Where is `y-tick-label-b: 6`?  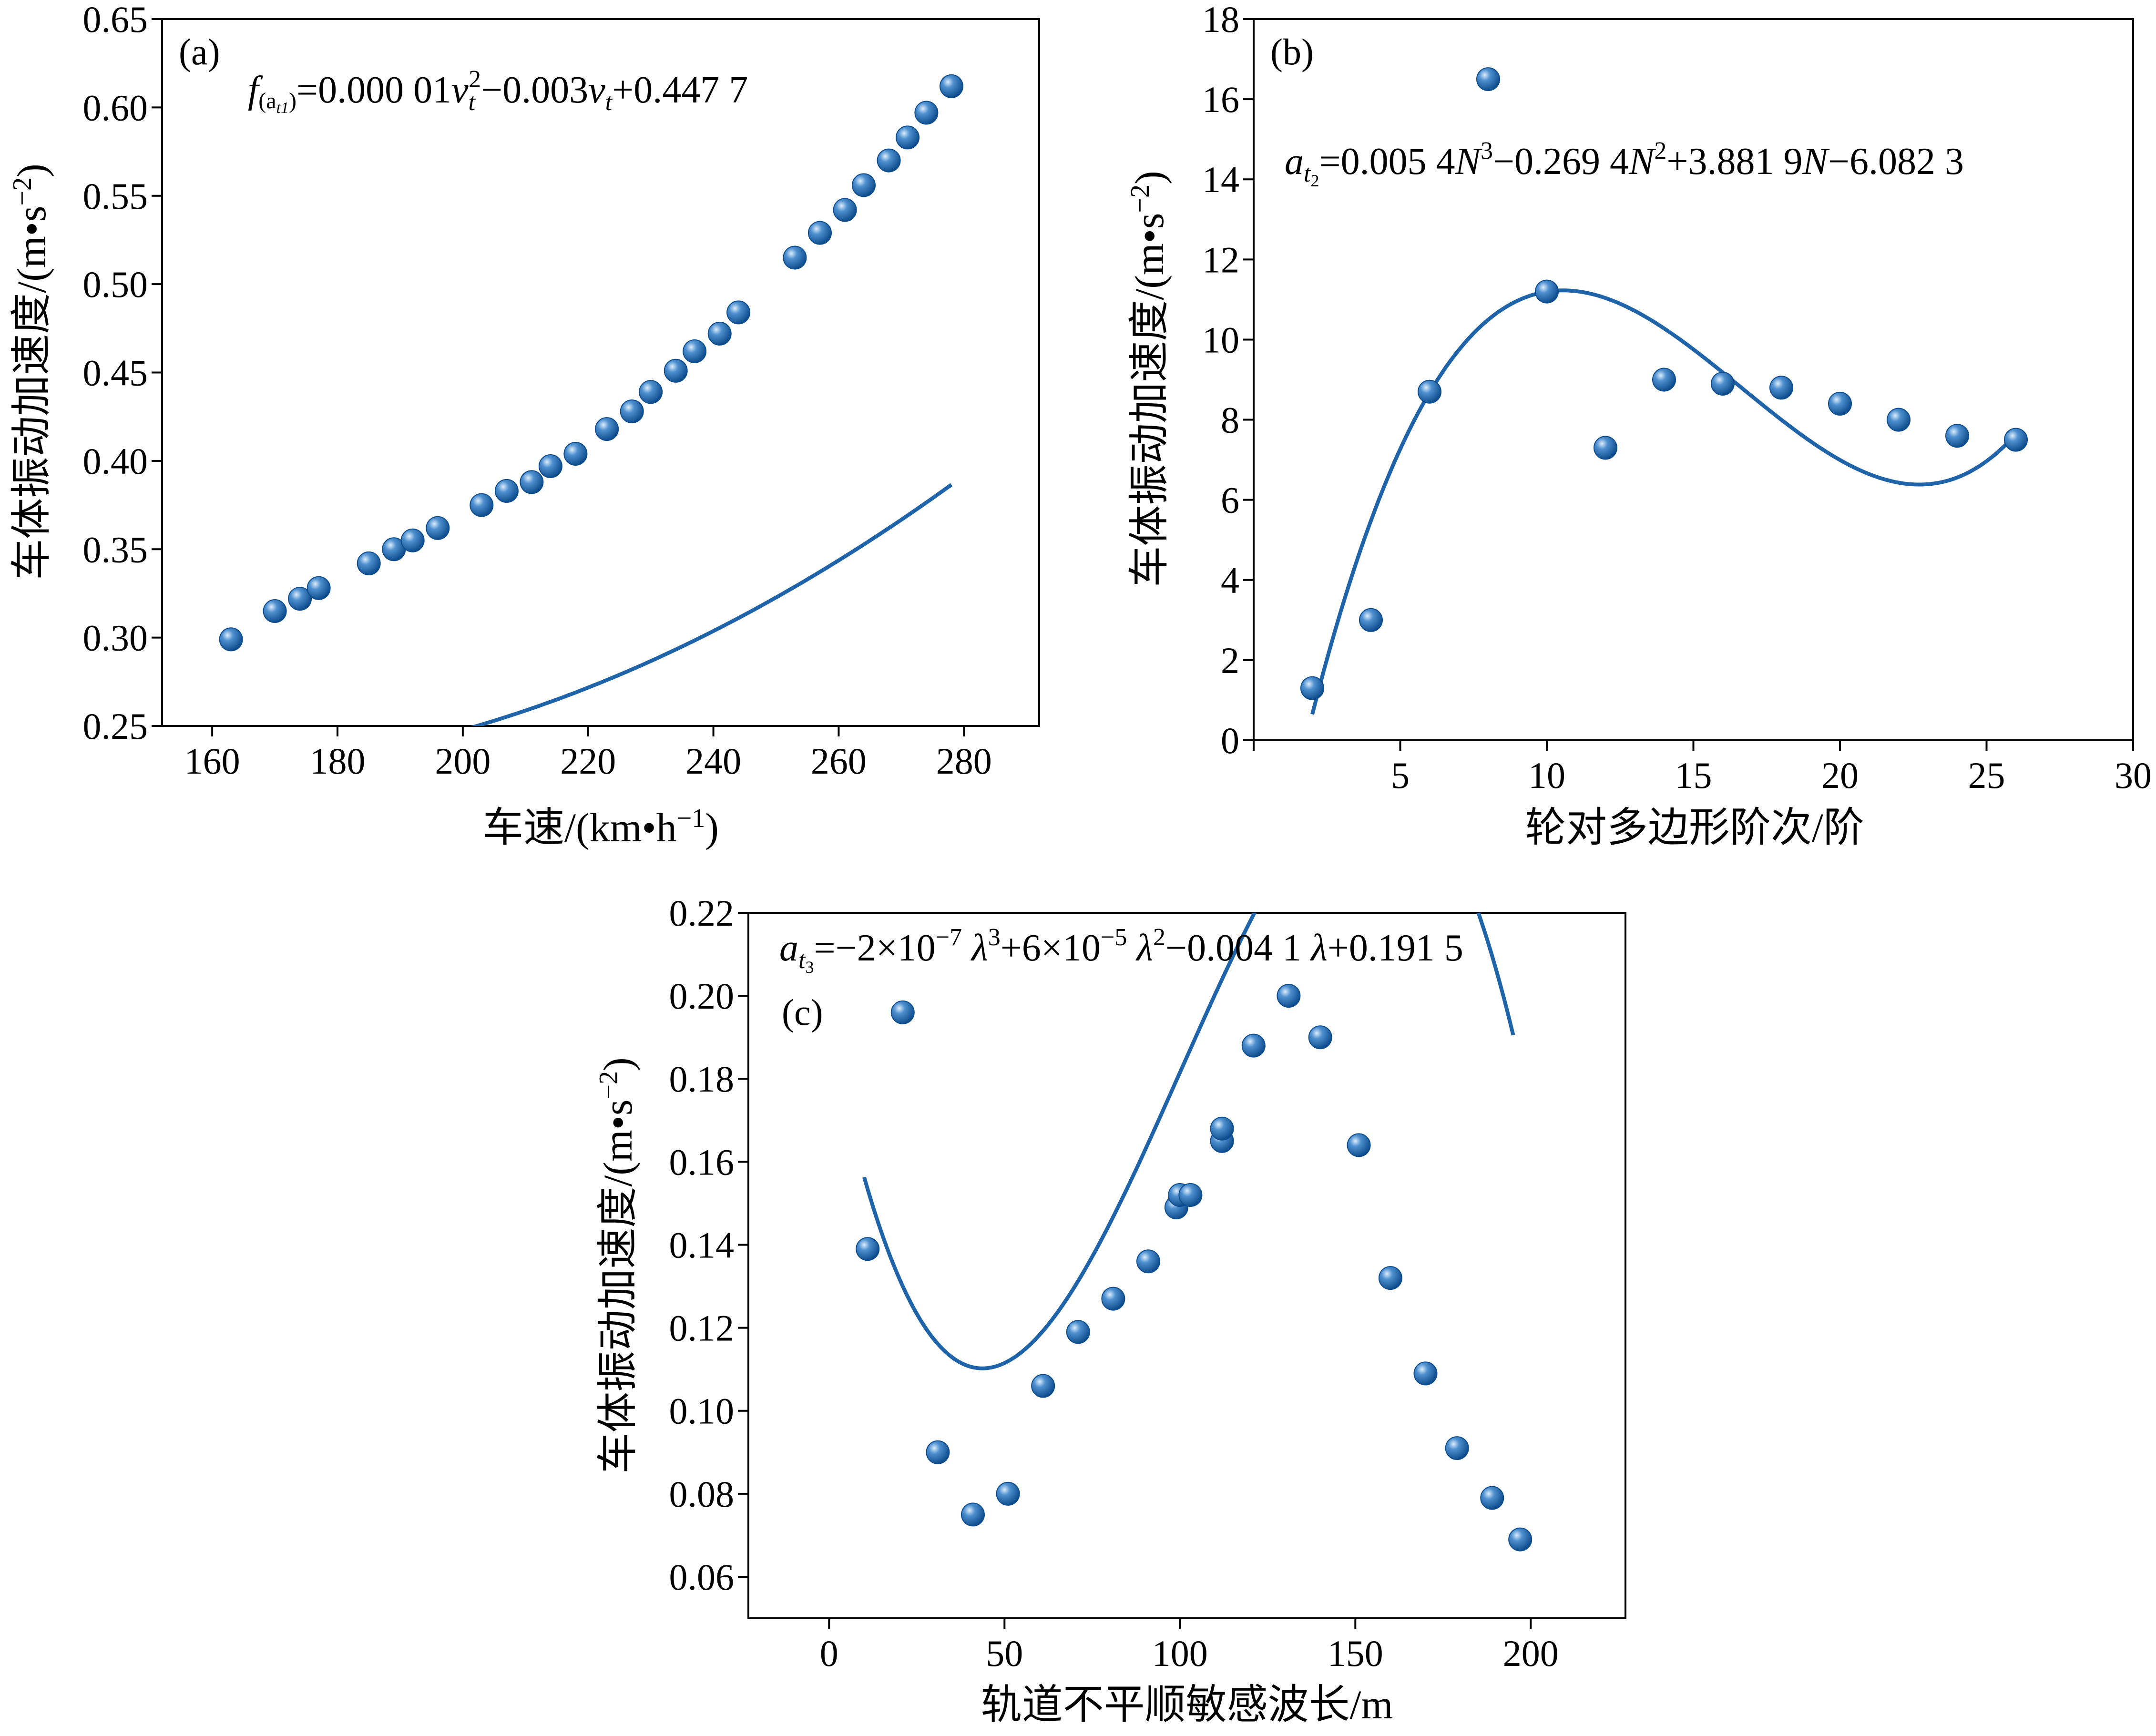 y-tick-label-b: 6 is located at coordinates (1230, 500).